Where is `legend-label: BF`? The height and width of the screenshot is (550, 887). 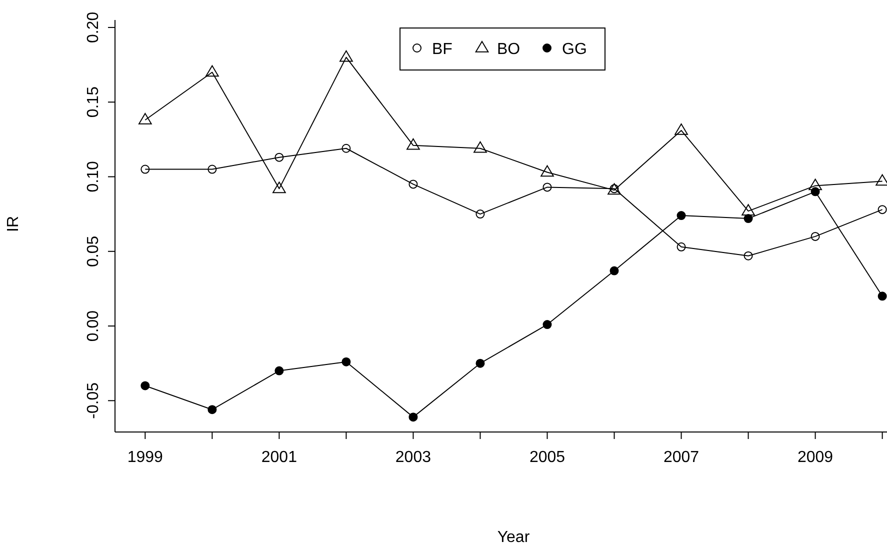
legend-label: BF is located at coordinates (442, 49).